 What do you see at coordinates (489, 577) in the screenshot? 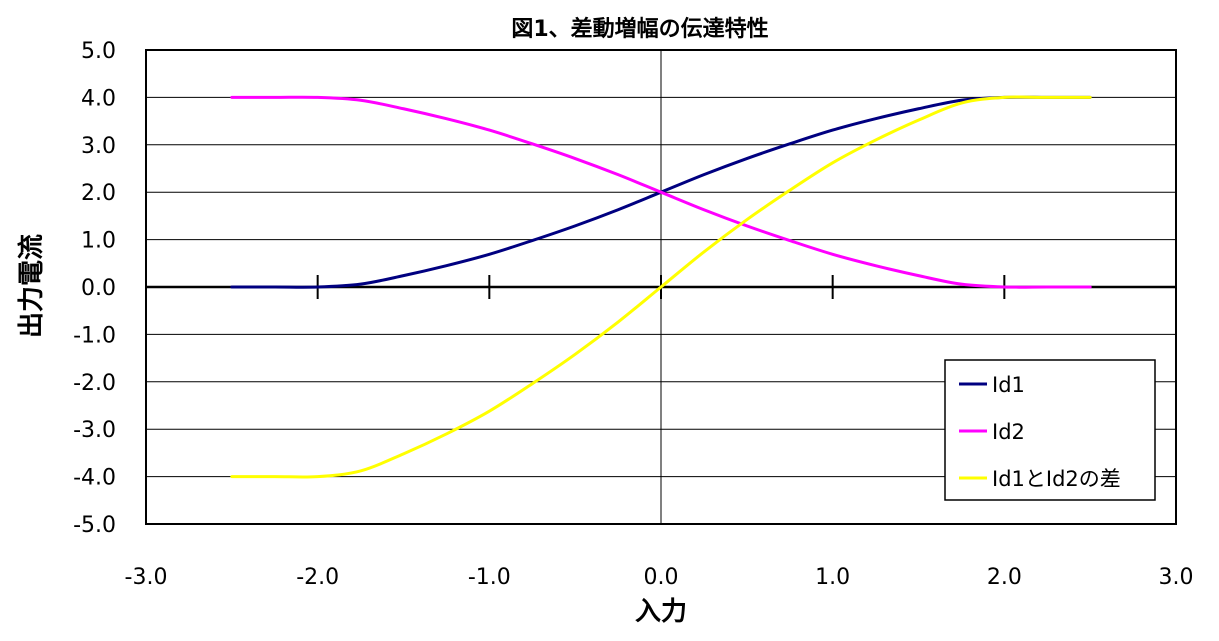
I see `x-tick-label: -1.0` at bounding box center [489, 577].